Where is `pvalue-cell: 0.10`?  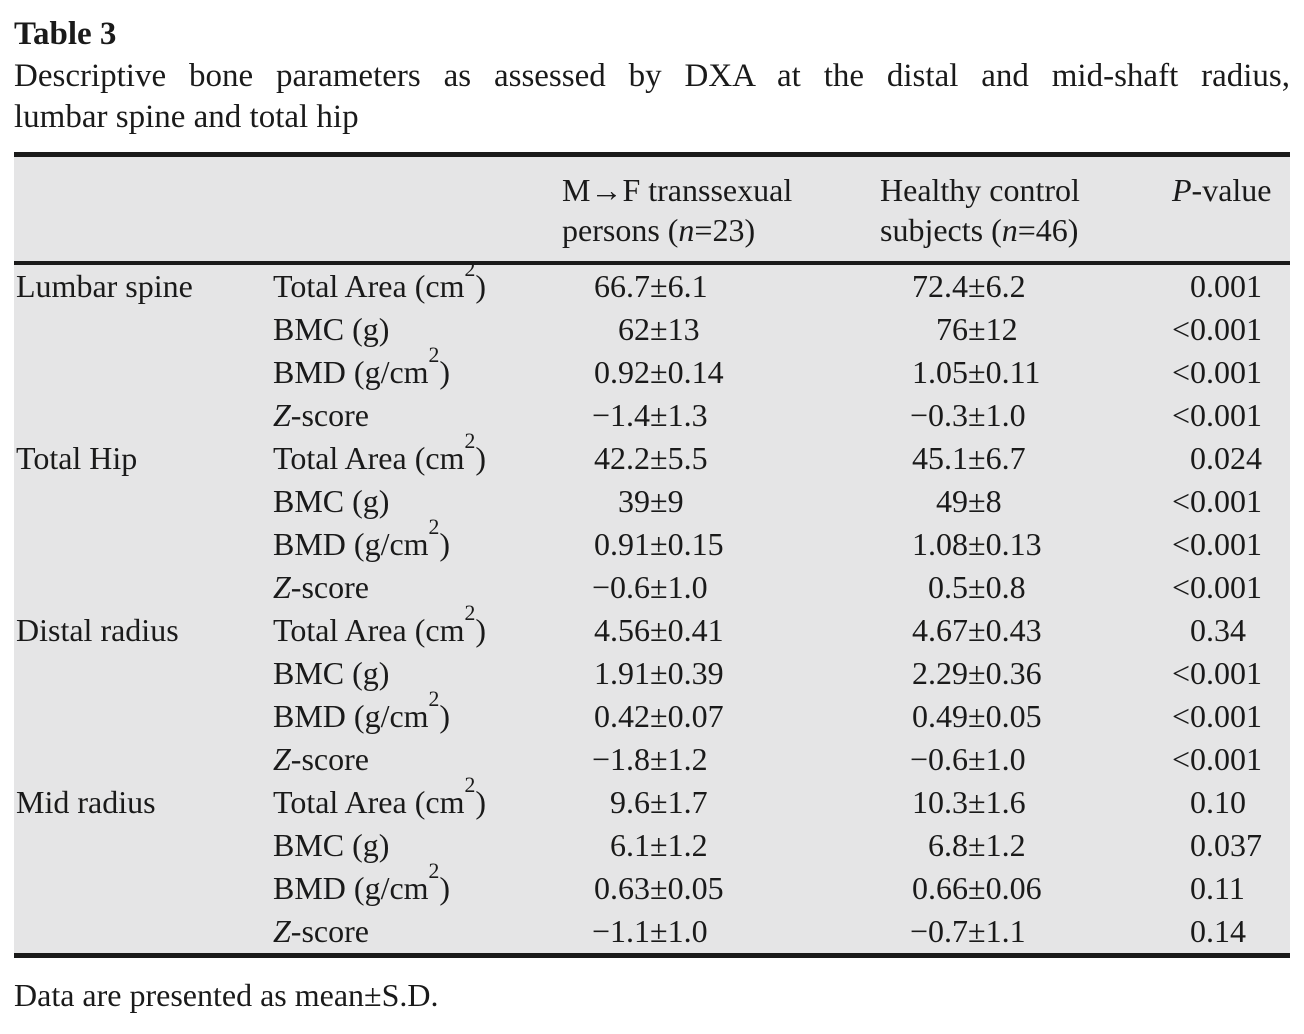 pvalue-cell: 0.10 is located at coordinates (1218, 802).